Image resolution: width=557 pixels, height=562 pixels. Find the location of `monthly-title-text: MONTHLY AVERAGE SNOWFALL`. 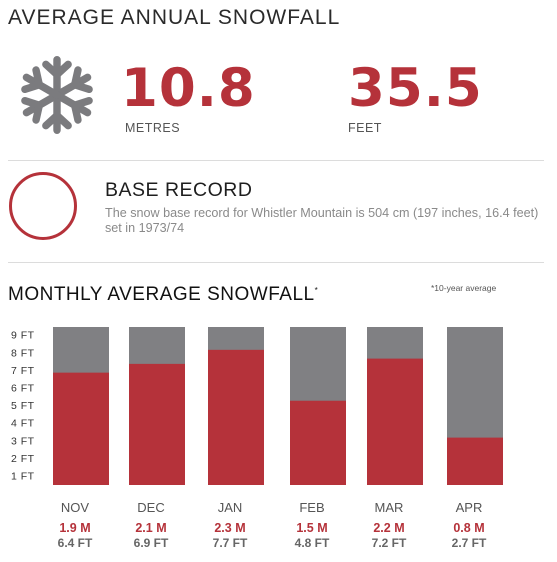

monthly-title-text: MONTHLY AVERAGE SNOWFALL is located at coordinates (161, 294).